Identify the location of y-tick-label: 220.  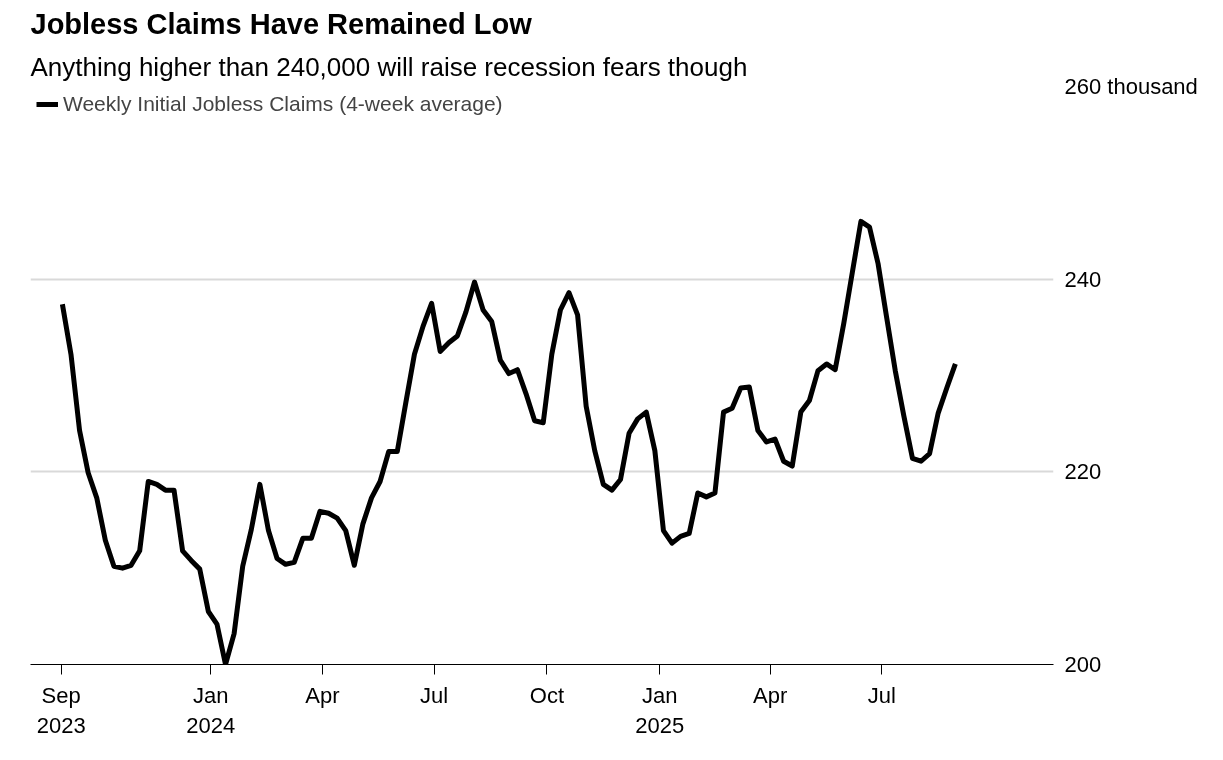
(1083, 472).